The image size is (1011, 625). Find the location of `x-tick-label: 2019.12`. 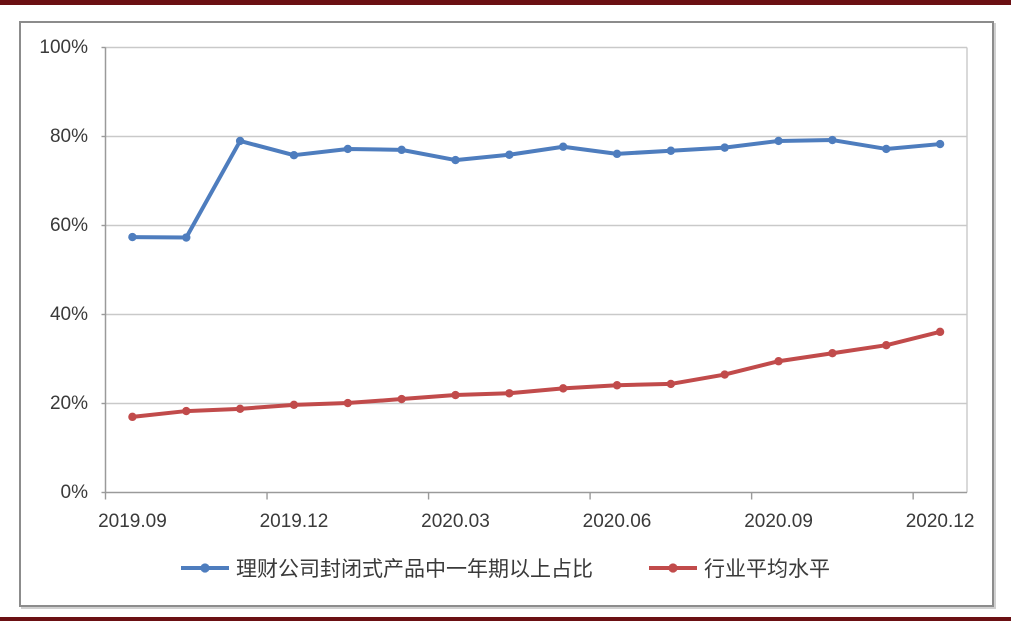

x-tick-label: 2019.12 is located at coordinates (294, 521).